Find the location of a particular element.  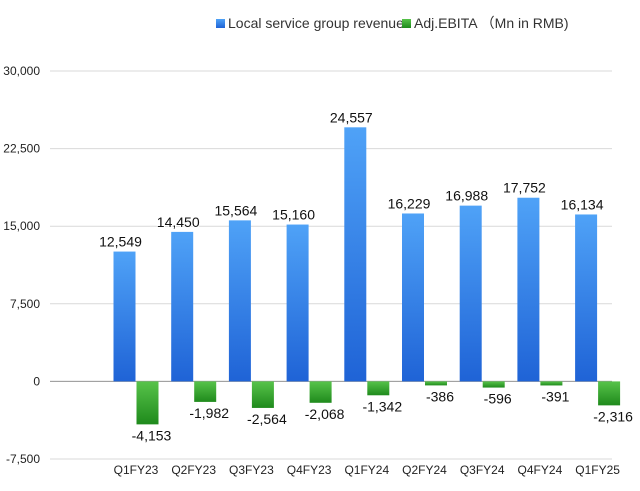

data-label-ebita: -2,316 is located at coordinates (613, 416).